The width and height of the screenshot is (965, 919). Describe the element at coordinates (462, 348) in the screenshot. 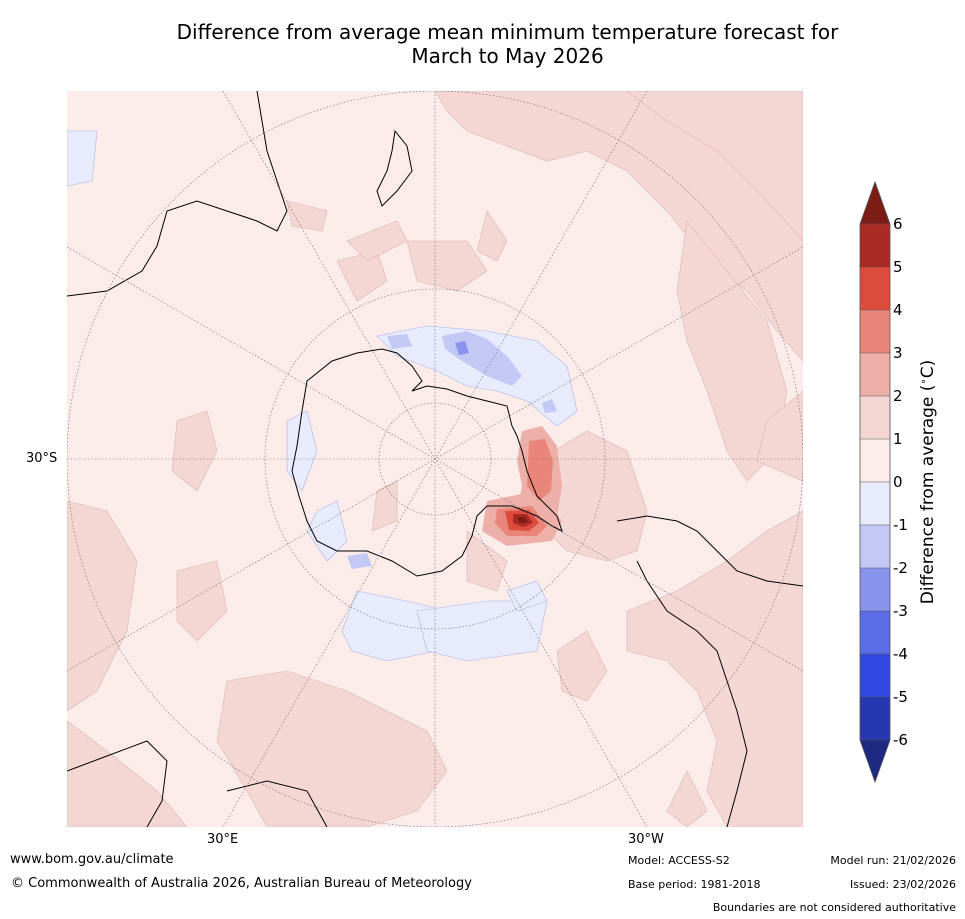

I see `anomaly-regions-minus3-to-minus2` at that location.